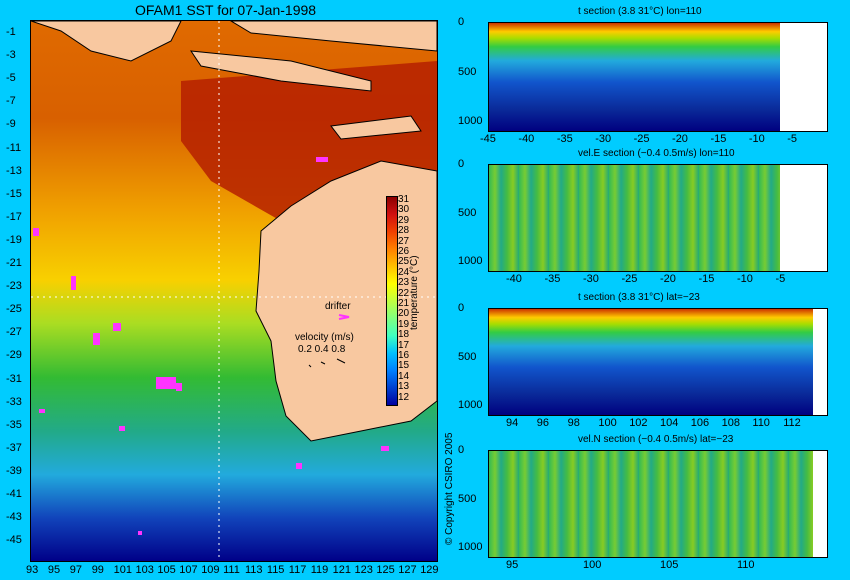 This screenshot has height=580, width=850. Describe the element at coordinates (14, 378) in the screenshot. I see `map-y-tick: -31` at that location.